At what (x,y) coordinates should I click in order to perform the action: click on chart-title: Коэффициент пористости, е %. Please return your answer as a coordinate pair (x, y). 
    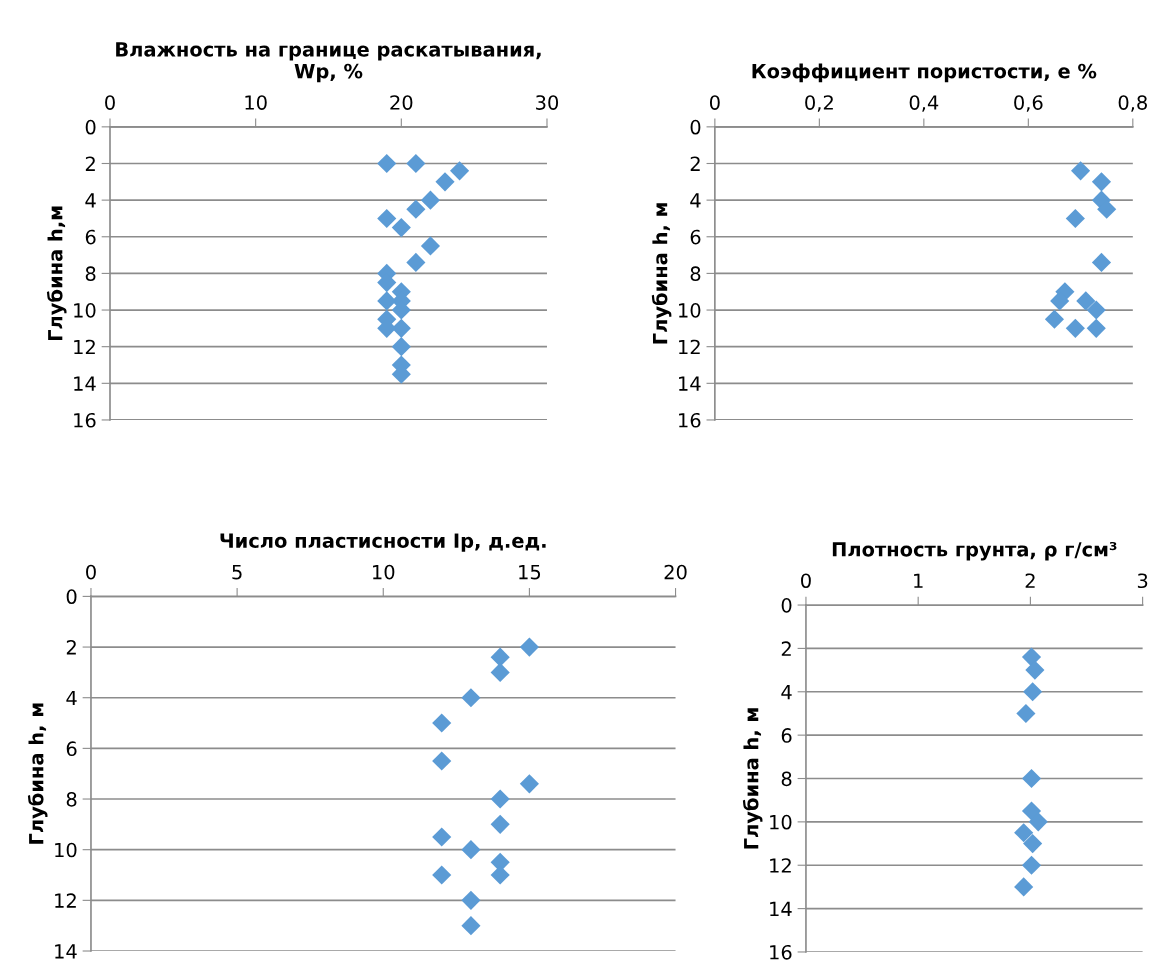
    Looking at the image, I should click on (924, 73).